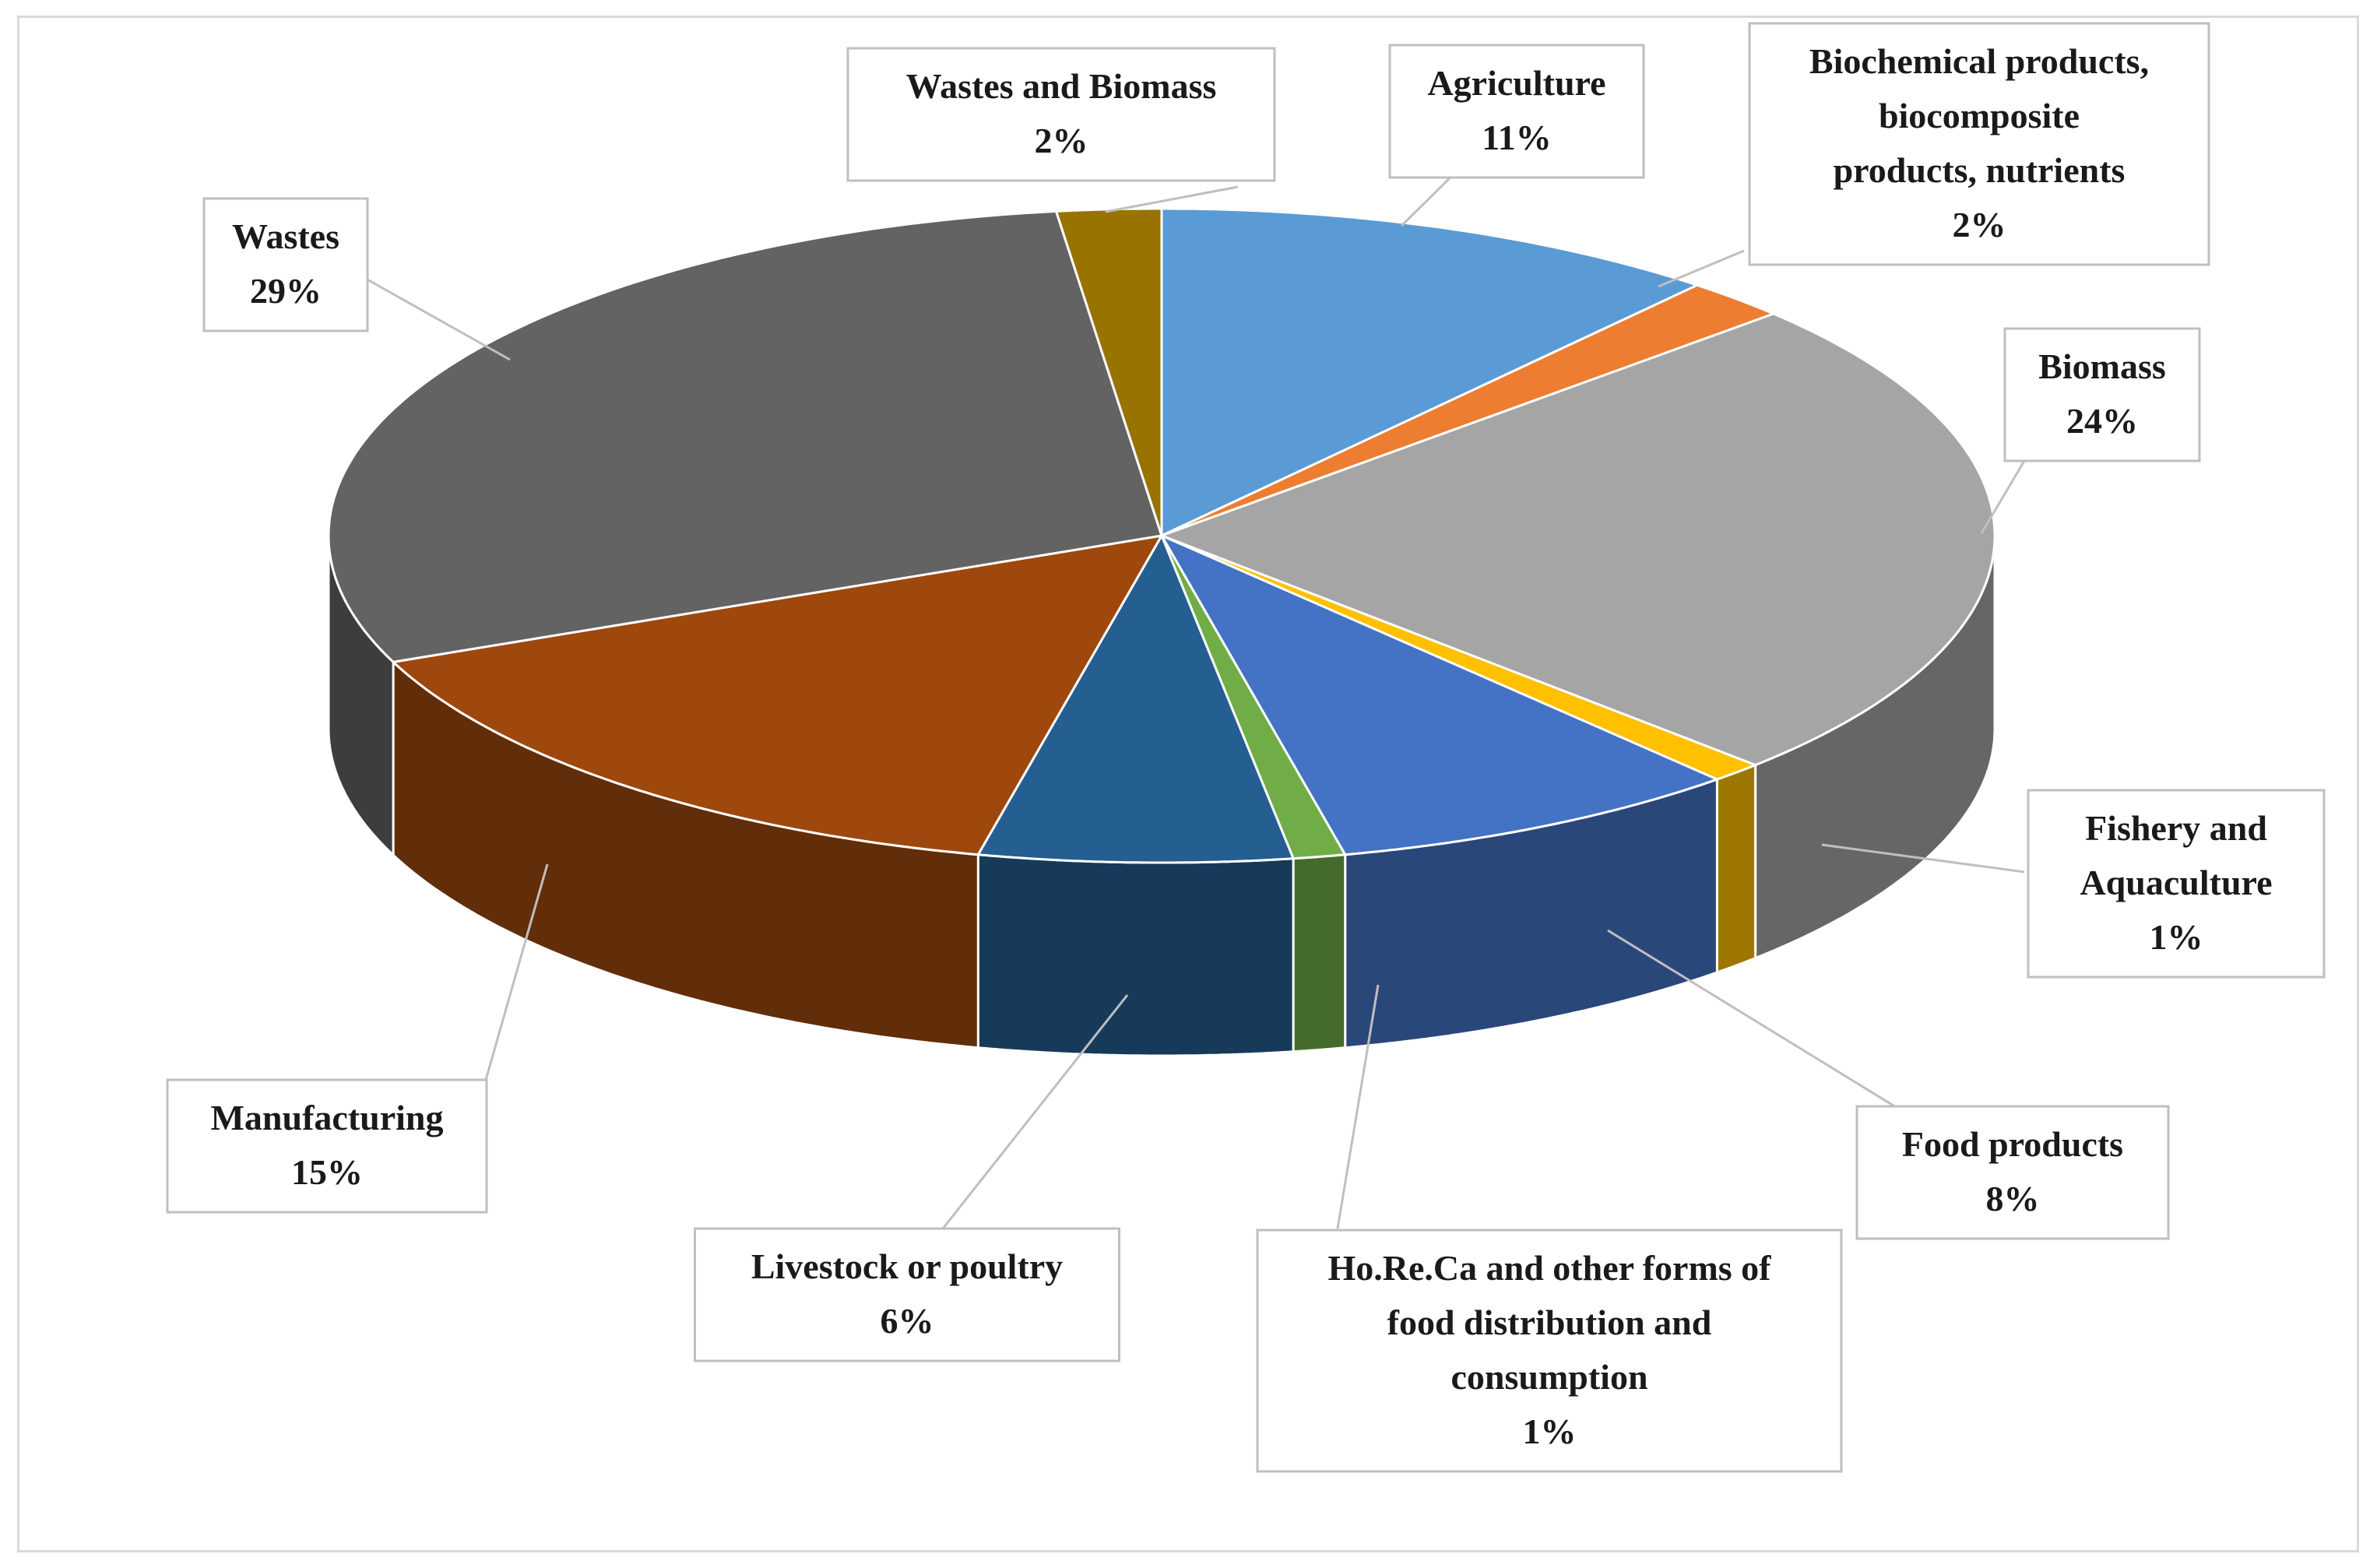 The image size is (2377, 1568). I want to click on data-label-name-8-0: Wastes, so click(285, 236).